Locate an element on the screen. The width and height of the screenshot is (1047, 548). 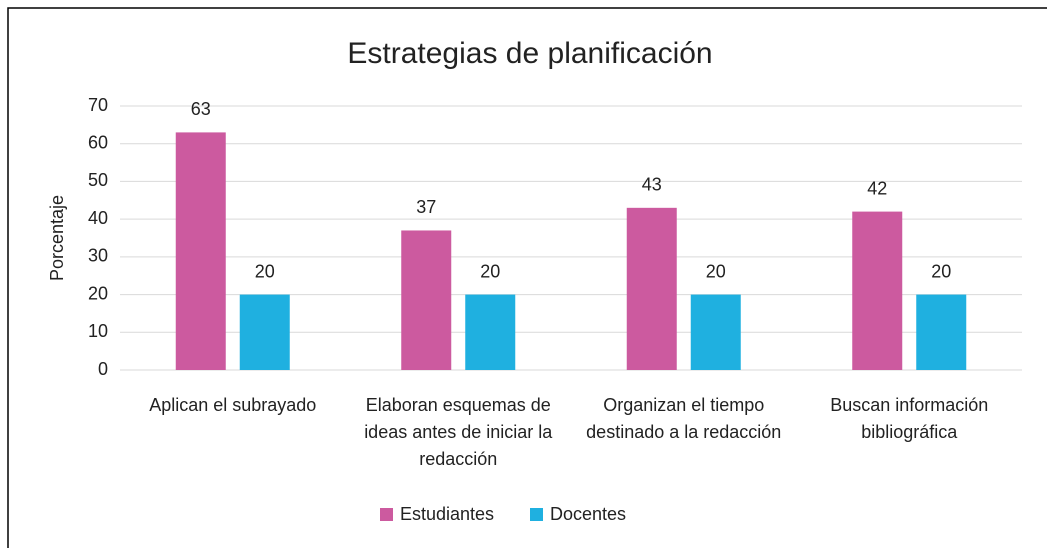
legend-label: Estudiantes is located at coordinates (447, 514).